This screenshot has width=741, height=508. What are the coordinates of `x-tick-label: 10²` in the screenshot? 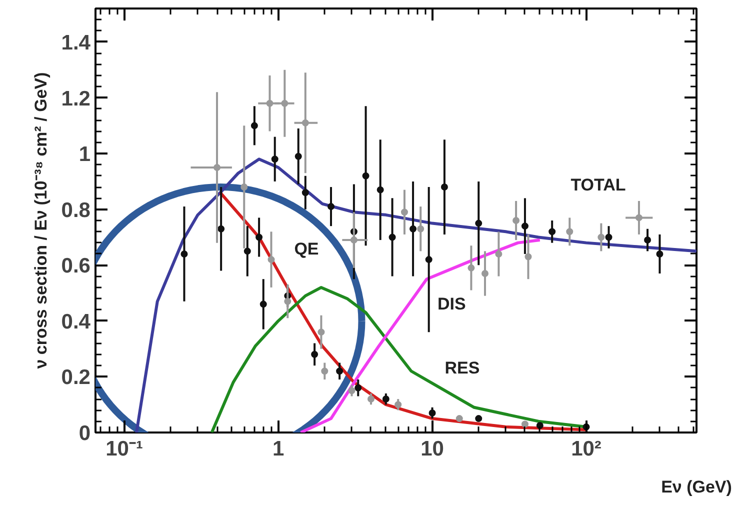 It's located at (586, 449).